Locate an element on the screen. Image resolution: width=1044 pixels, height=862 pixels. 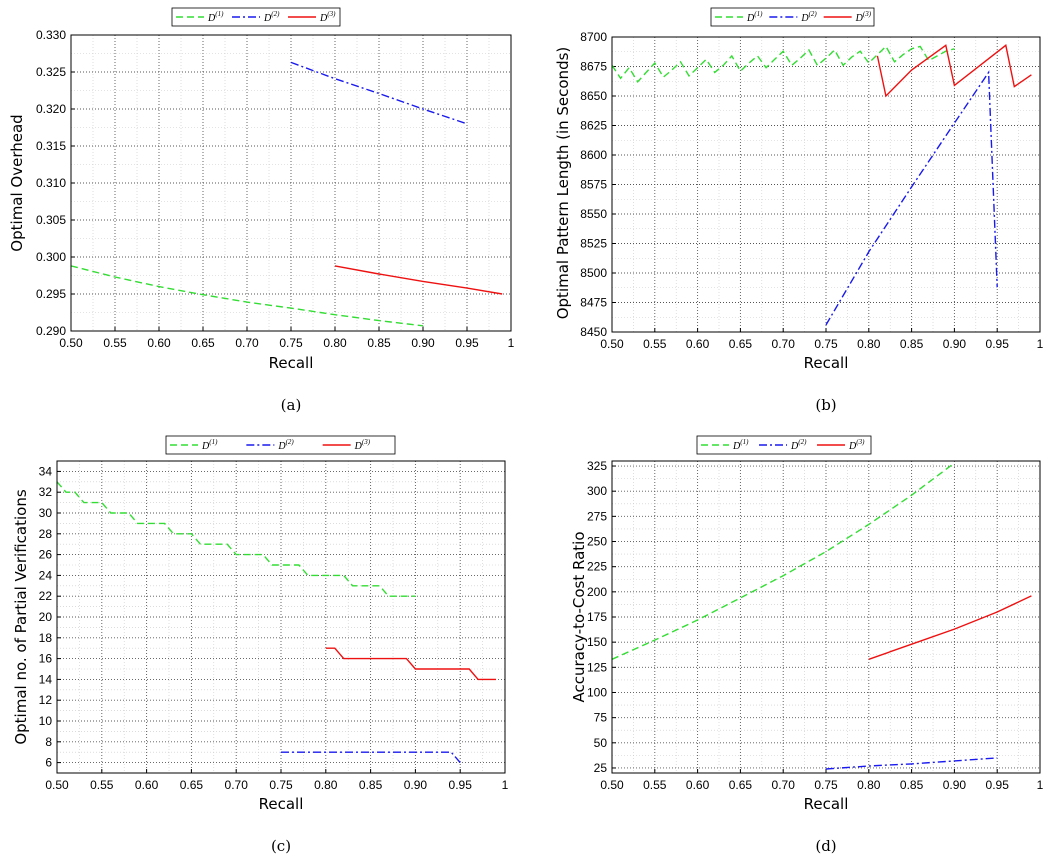
x-tick-label: 0.80 is located at coordinates (335, 343).